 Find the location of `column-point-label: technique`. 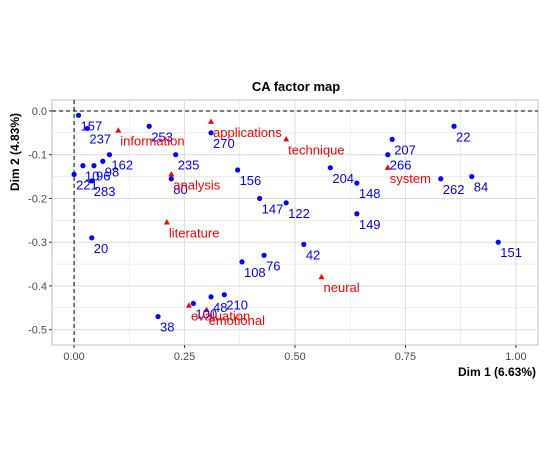

column-point-label: technique is located at coordinates (316, 149).